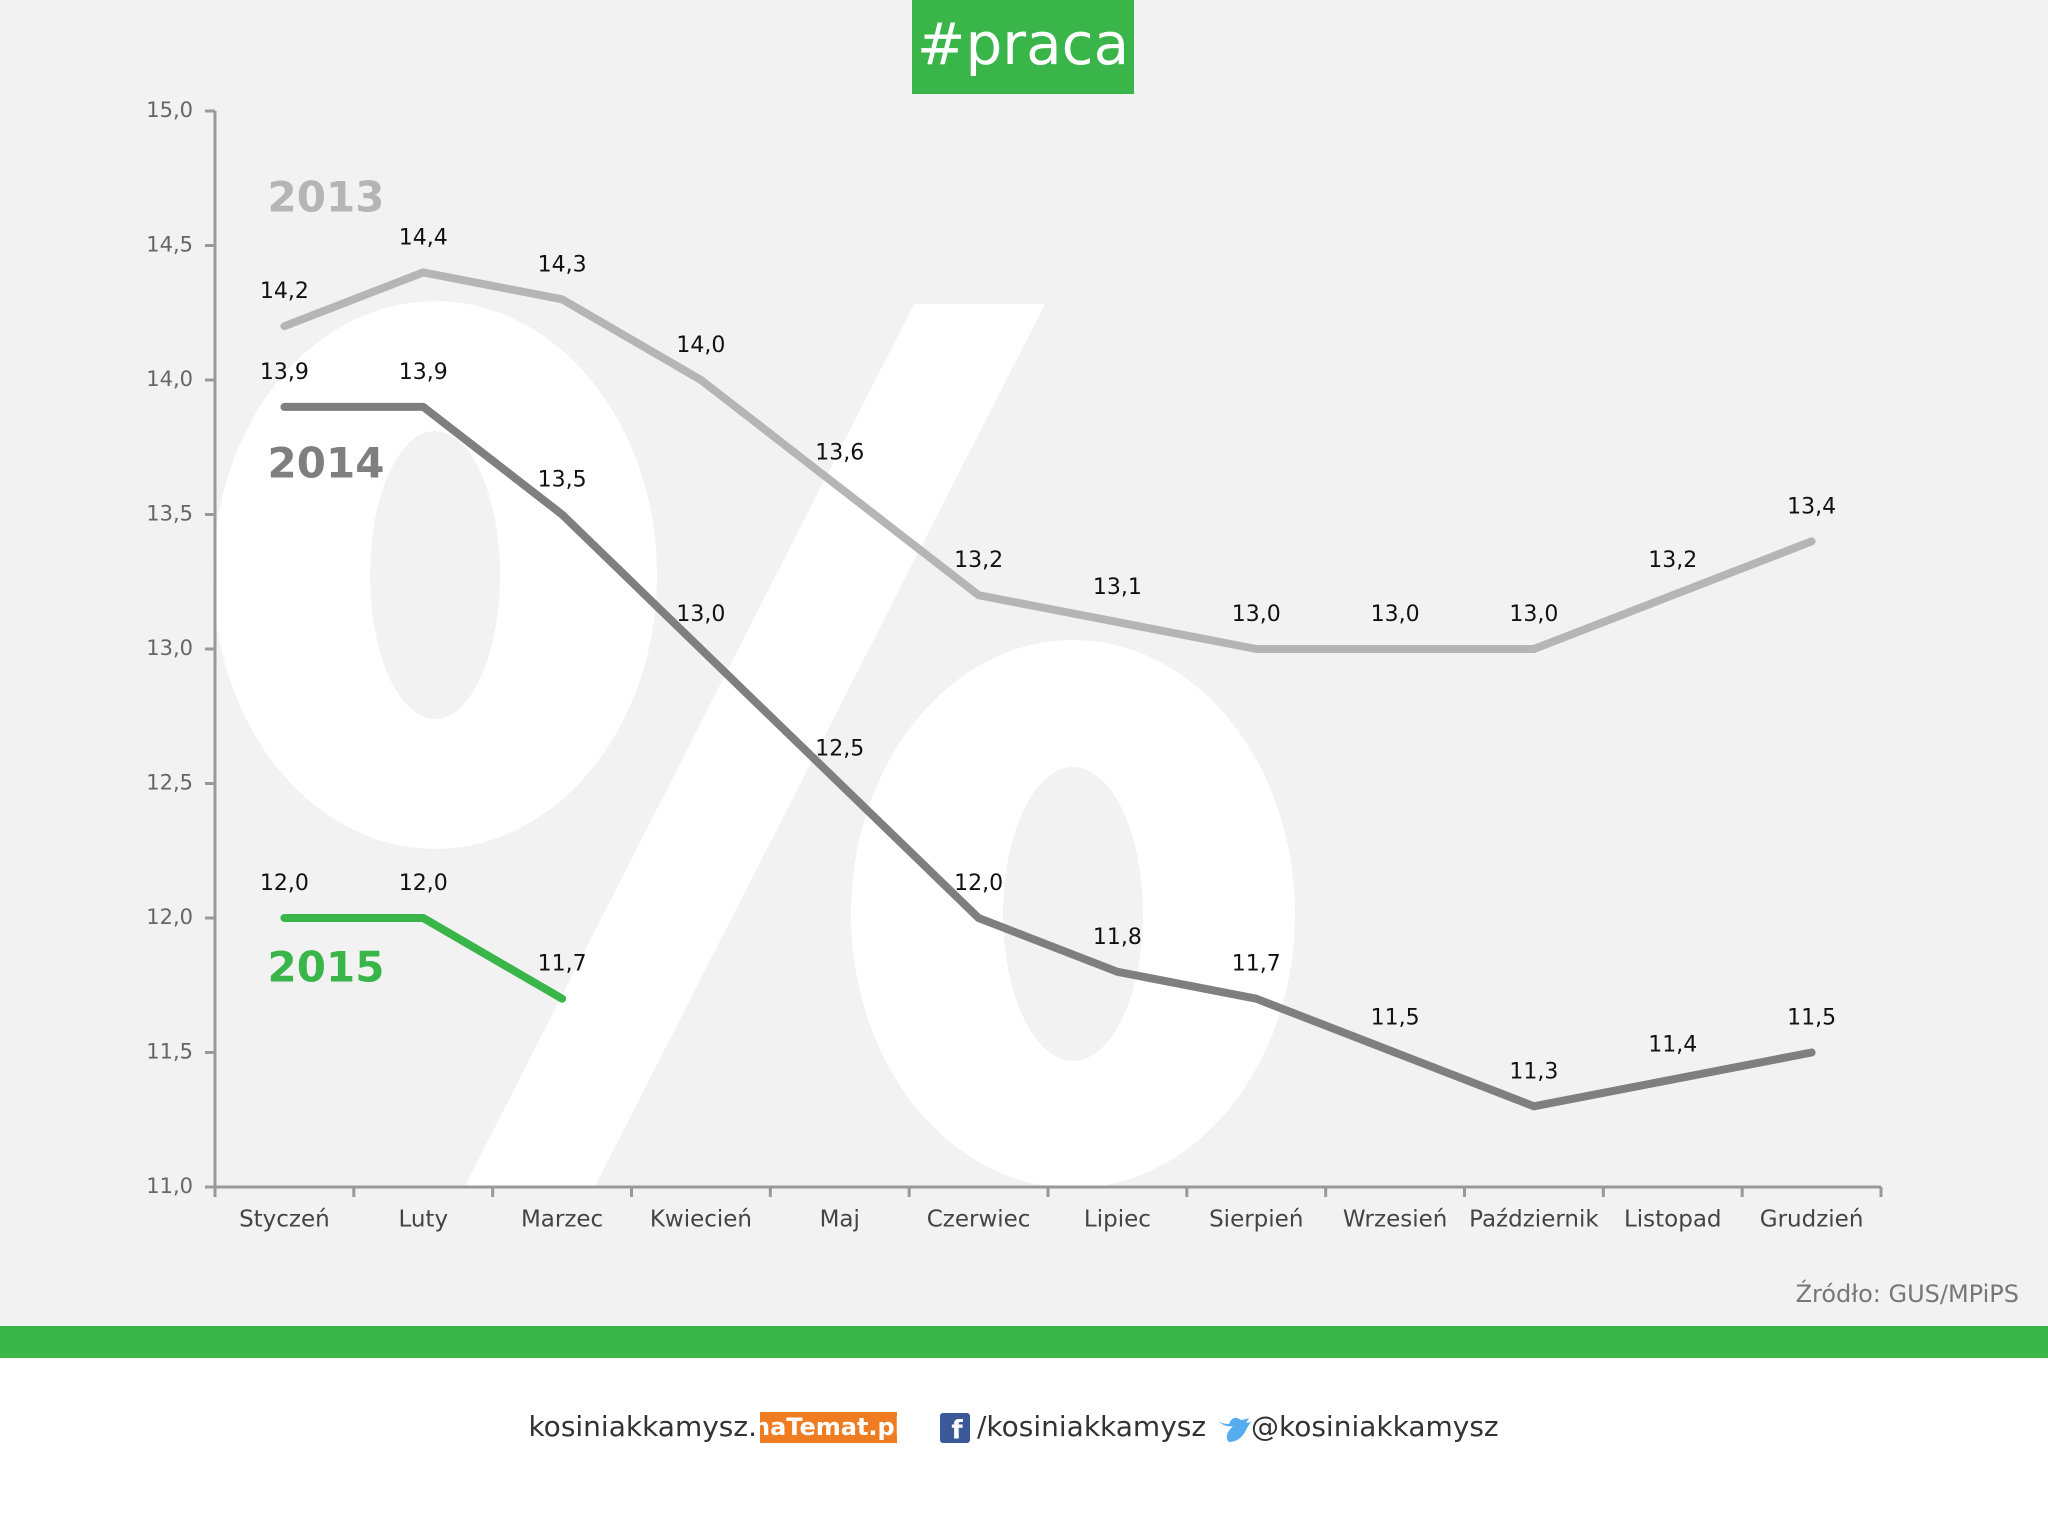 This screenshot has width=2048, height=1537. Describe the element at coordinates (700, 345) in the screenshot. I see `data-label: 14,0` at that location.